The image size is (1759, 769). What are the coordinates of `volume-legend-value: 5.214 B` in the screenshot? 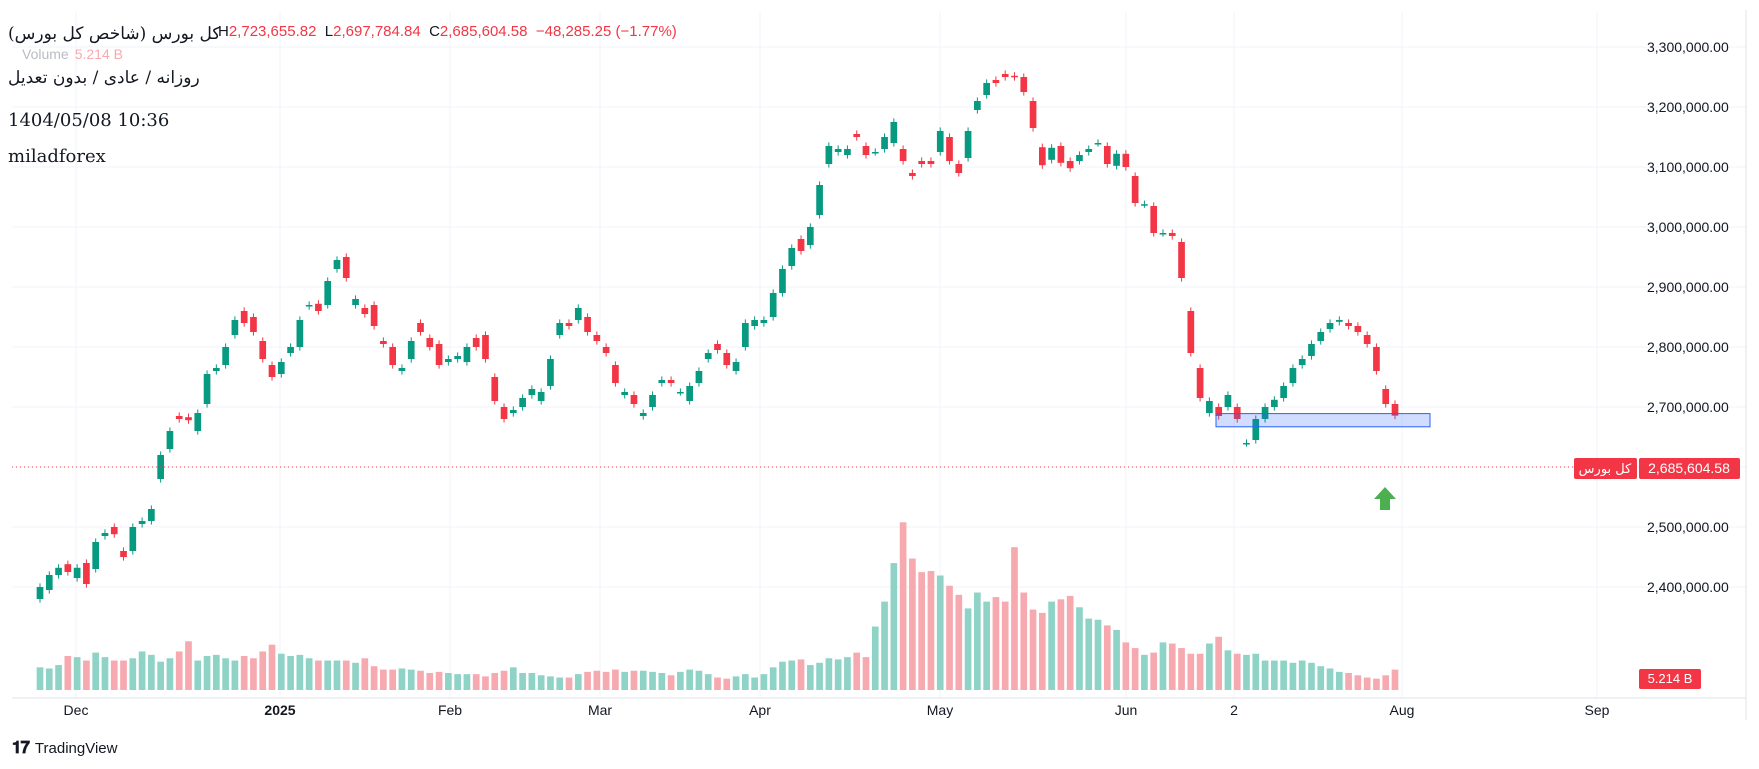 It's located at (98, 54).